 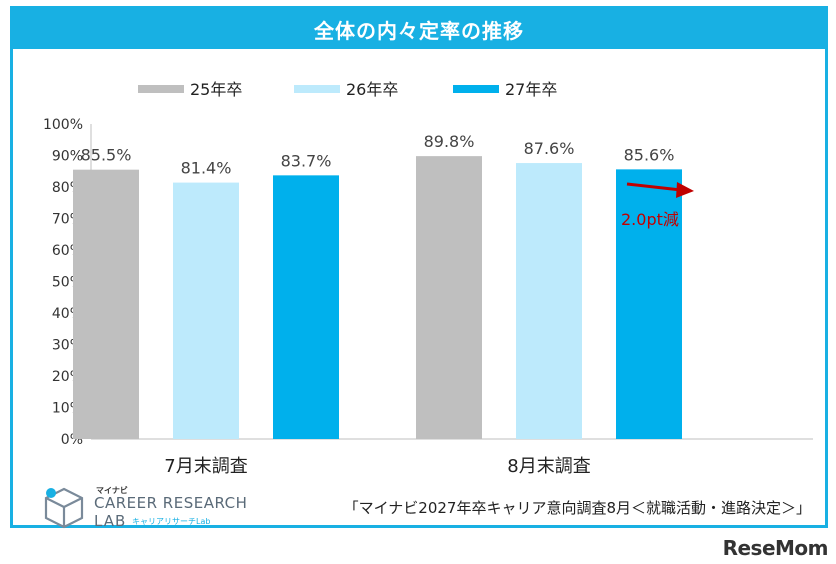 What do you see at coordinates (206, 168) in the screenshot?
I see `data-label: 81.4%` at bounding box center [206, 168].